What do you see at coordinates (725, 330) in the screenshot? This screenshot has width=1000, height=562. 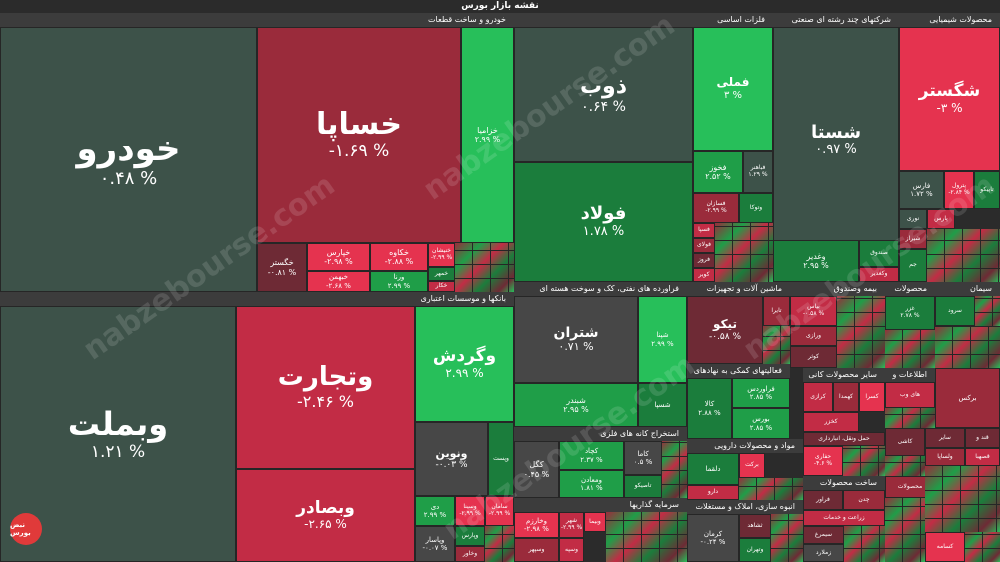 I see `tile-tiko: تیکو -۰.۵۸ %` at bounding box center [725, 330].